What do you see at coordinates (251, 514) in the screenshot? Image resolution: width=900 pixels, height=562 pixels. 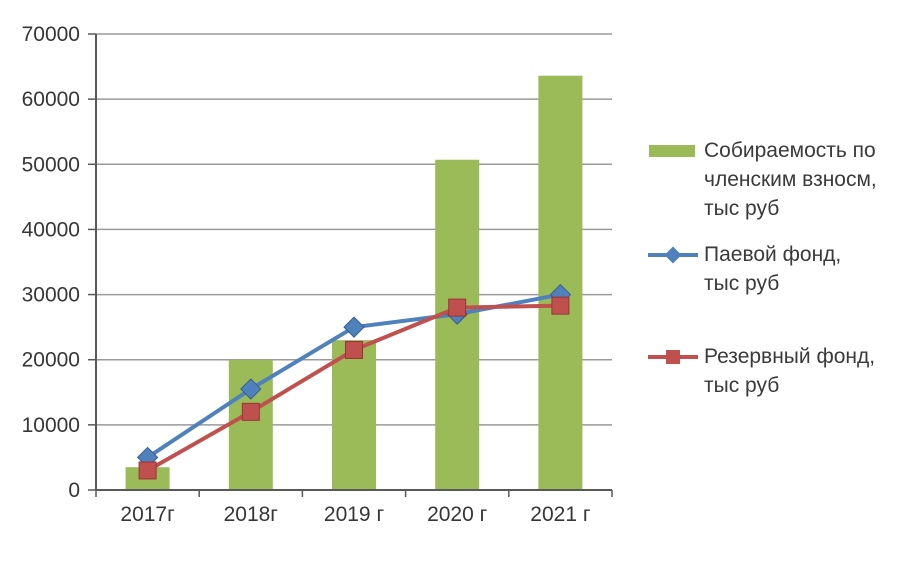 I see `x-axis-label: 2018г` at bounding box center [251, 514].